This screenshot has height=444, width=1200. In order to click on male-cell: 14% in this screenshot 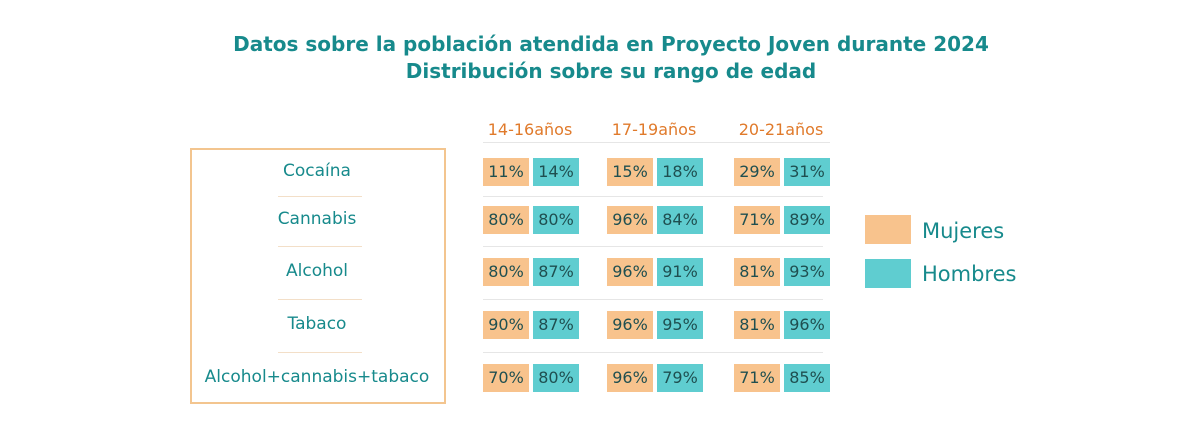, I will do `click(556, 172)`.